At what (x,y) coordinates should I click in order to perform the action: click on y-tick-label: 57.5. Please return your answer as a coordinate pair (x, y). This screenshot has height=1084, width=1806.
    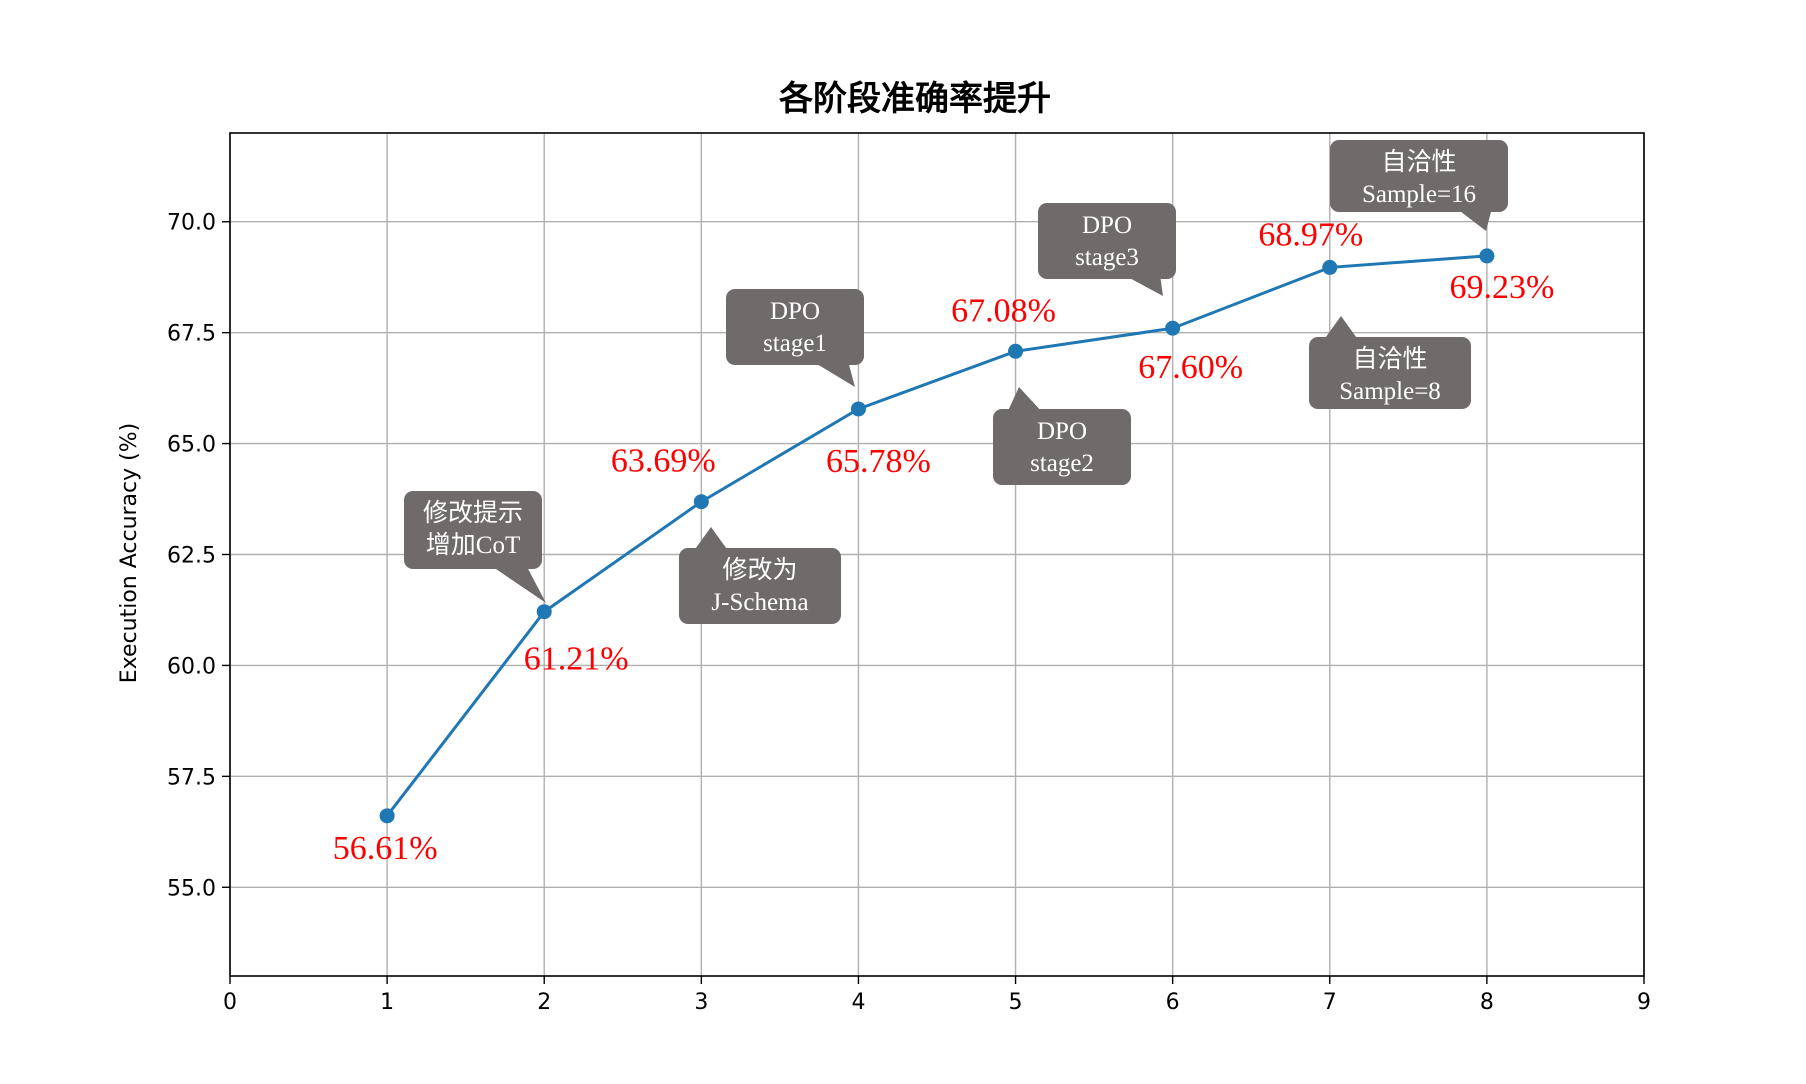
    Looking at the image, I should click on (191, 777).